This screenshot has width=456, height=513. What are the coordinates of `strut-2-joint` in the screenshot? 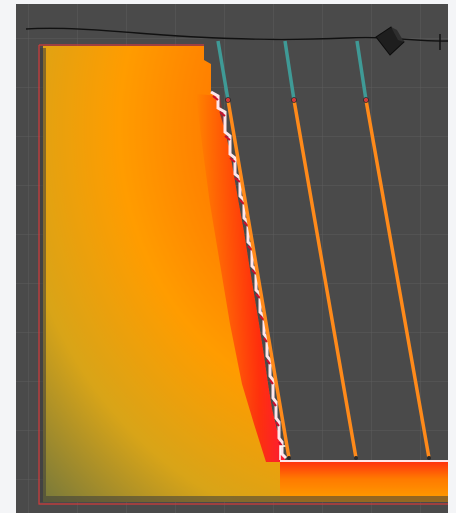 It's located at (294, 100).